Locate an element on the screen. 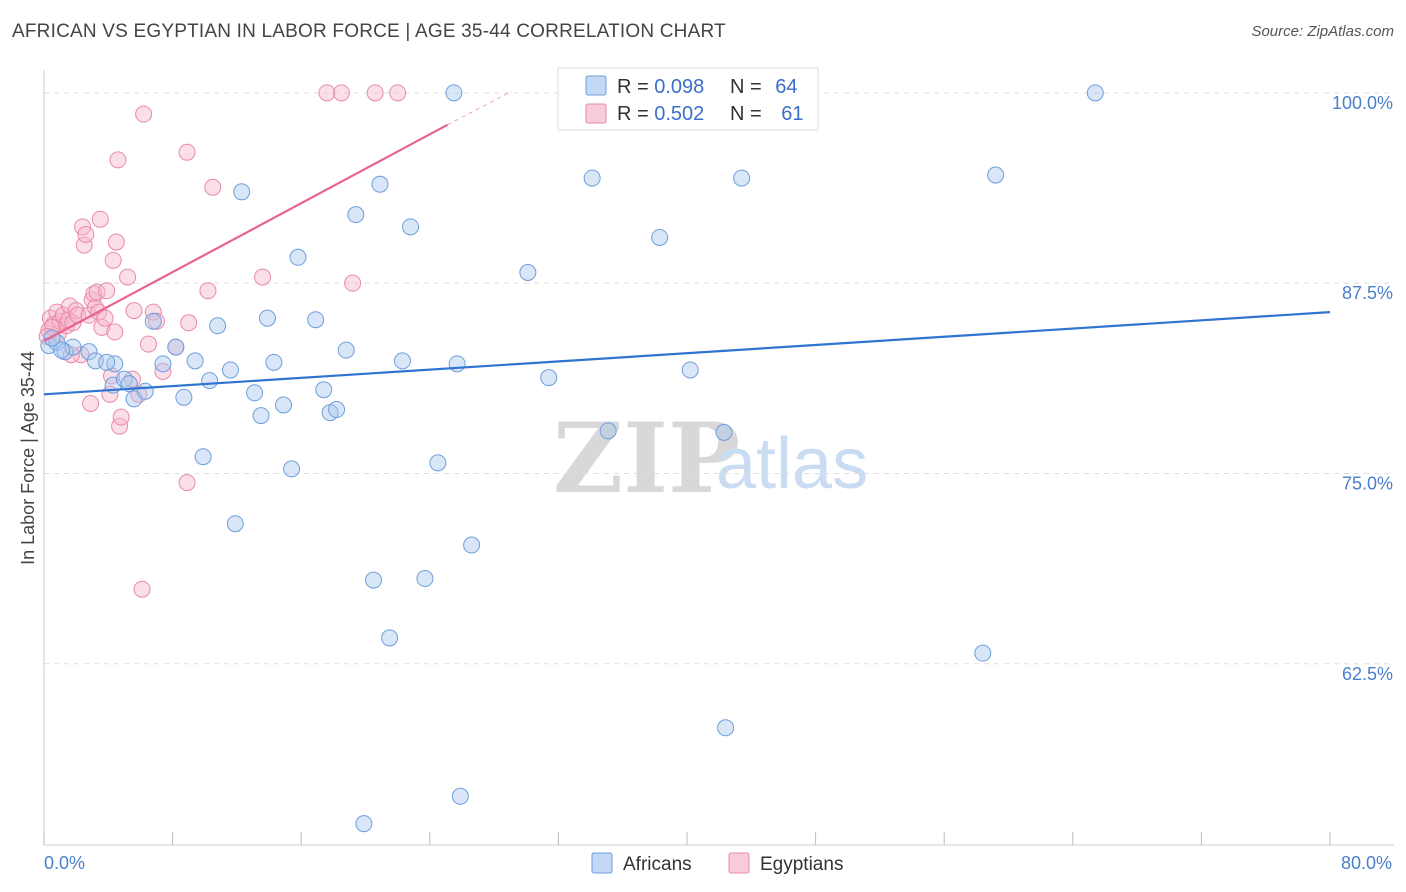 The width and height of the screenshot is (1406, 892). y-tick-label: 87.5% is located at coordinates (1367, 293).